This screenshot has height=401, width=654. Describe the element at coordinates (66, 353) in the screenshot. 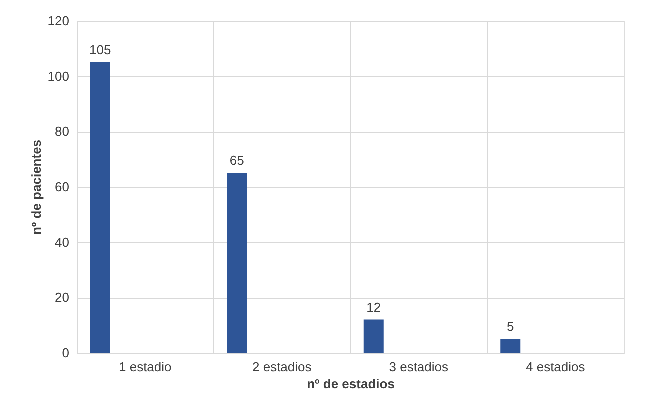

I see `y-tick-label: 0` at that location.